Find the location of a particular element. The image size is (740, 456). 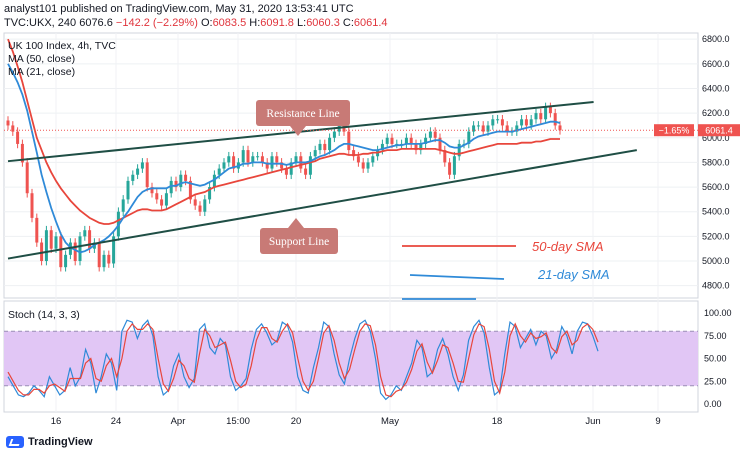

open-value: 6083.5 is located at coordinates (229, 23).